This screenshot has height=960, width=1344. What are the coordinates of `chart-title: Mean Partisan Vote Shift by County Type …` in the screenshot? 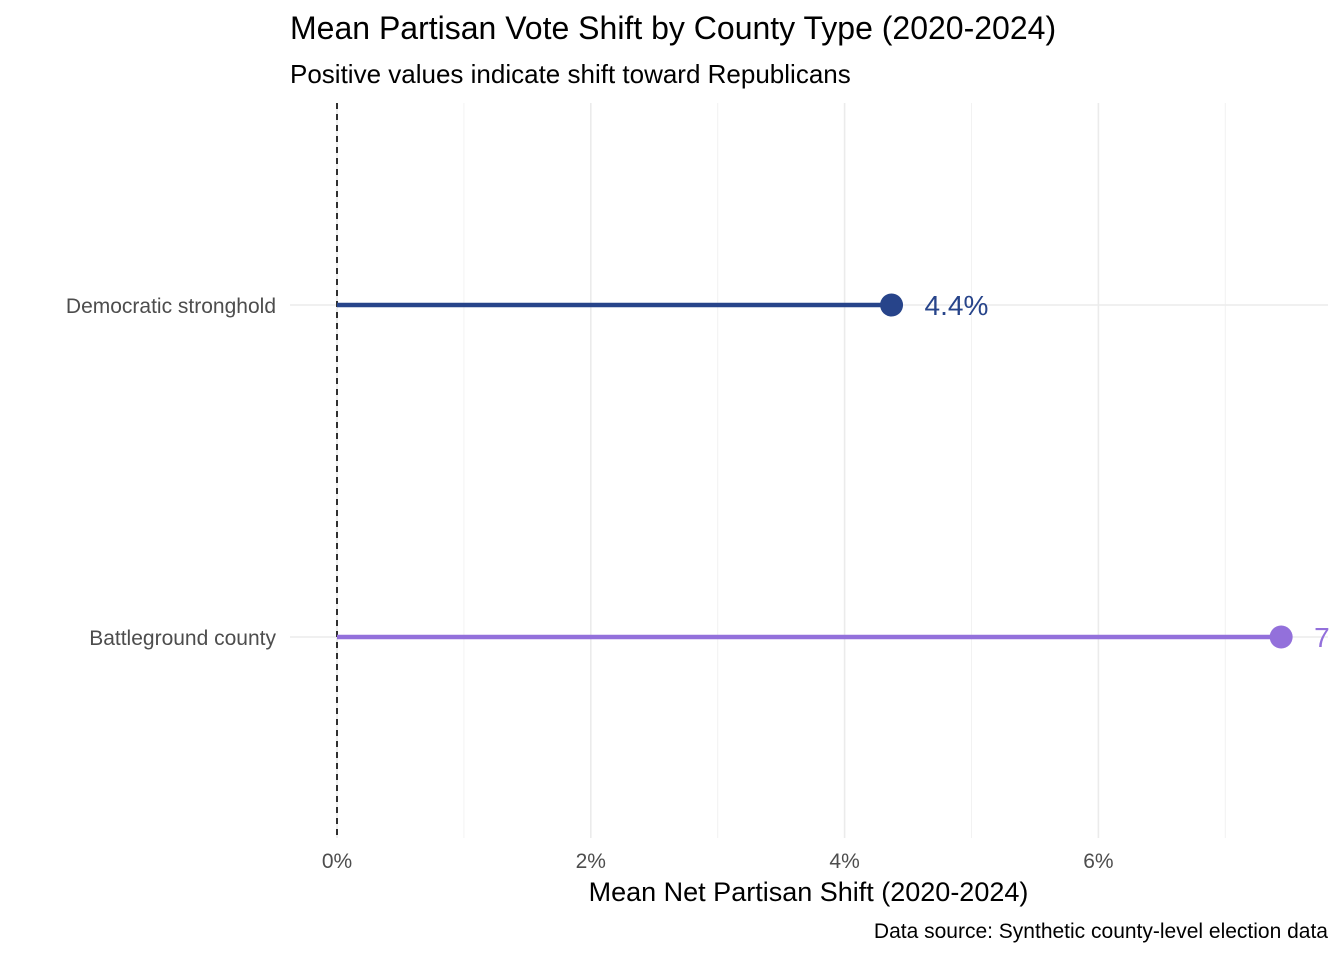 It's located at (673, 28).